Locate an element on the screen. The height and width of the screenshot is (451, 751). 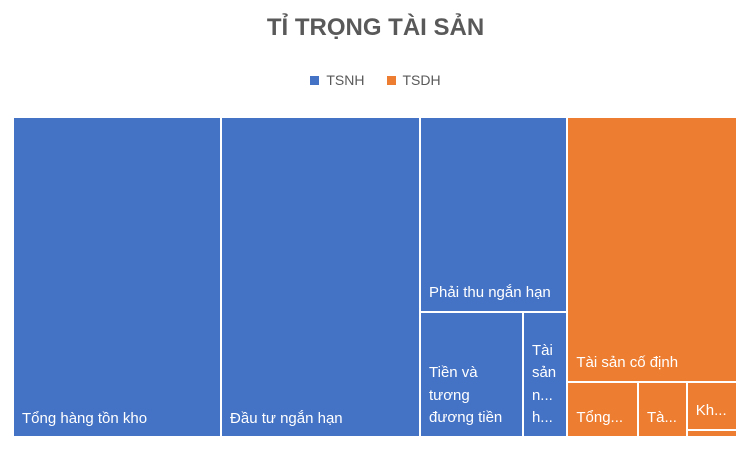
legend-label: TSNH is located at coordinates (345, 80).